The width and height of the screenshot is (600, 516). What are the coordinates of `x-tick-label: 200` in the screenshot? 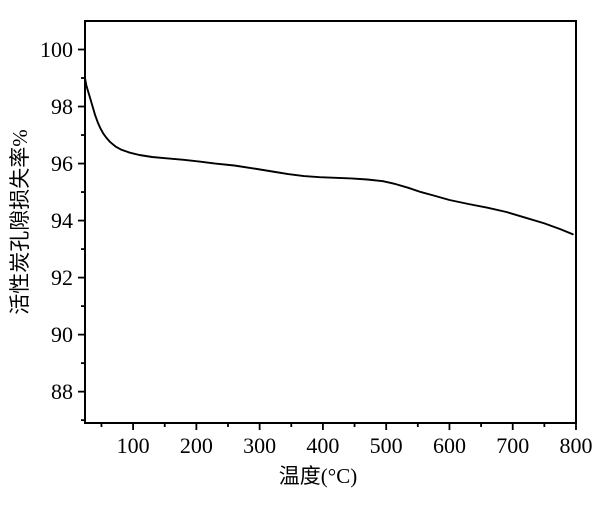 It's located at (196, 445).